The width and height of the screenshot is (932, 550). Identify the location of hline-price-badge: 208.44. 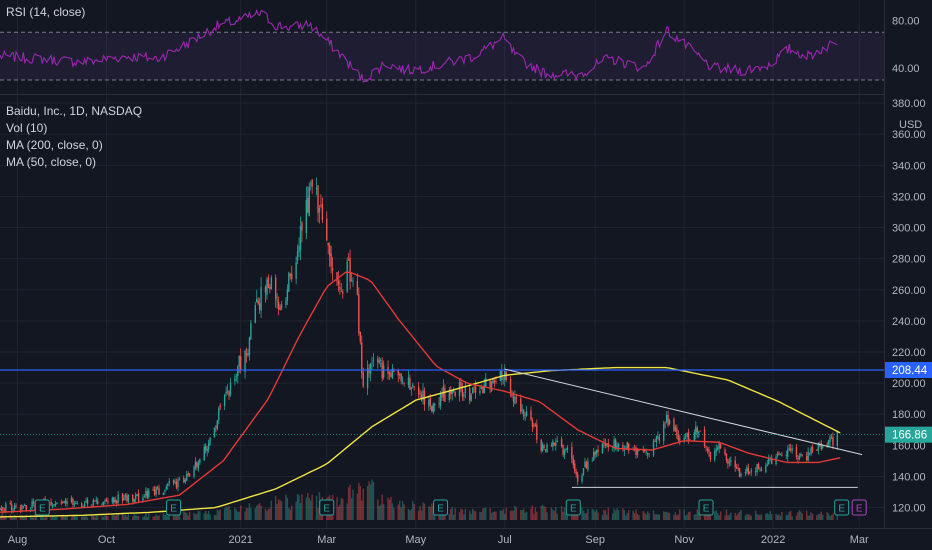
(908, 369).